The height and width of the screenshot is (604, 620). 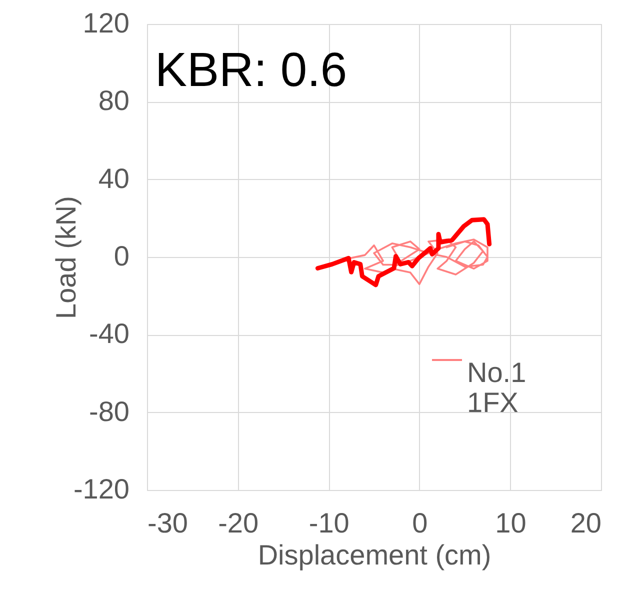 I want to click on x-tick-label: 10, so click(x=510, y=523).